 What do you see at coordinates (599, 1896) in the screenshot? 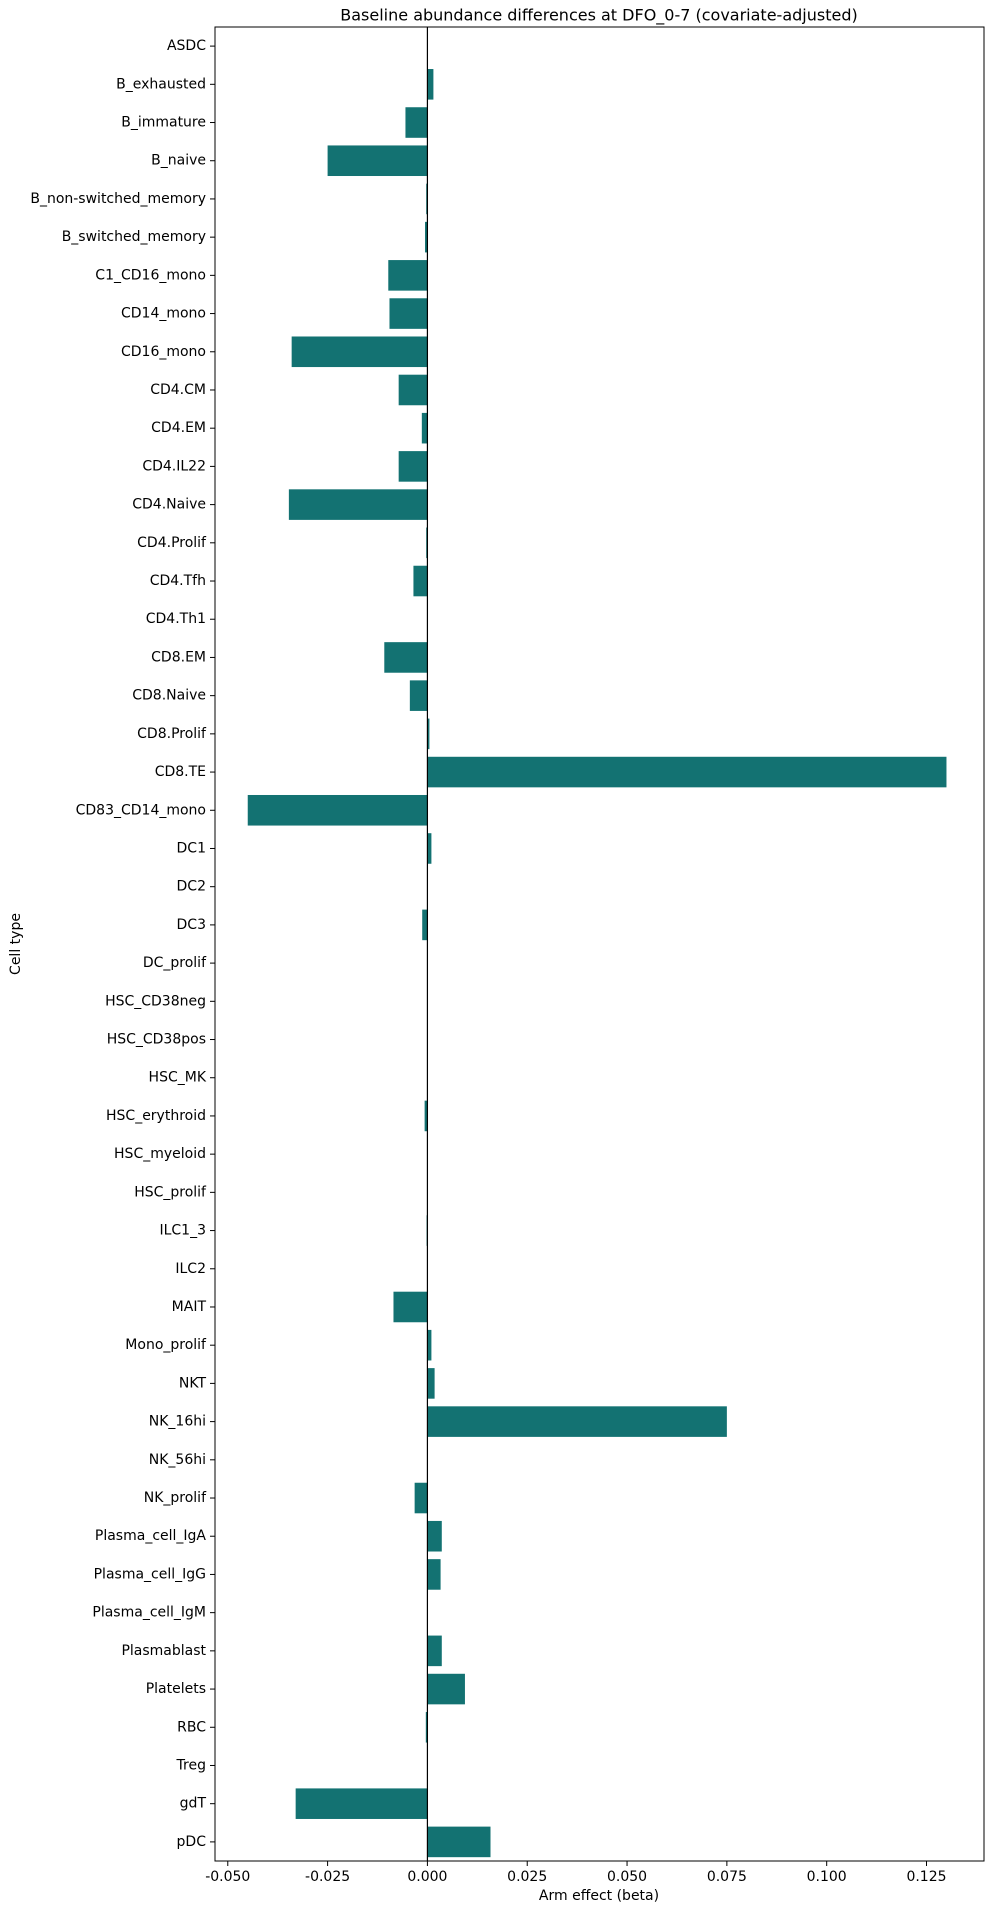
I see `x-axis-label: Arm effect (beta)` at bounding box center [599, 1896].